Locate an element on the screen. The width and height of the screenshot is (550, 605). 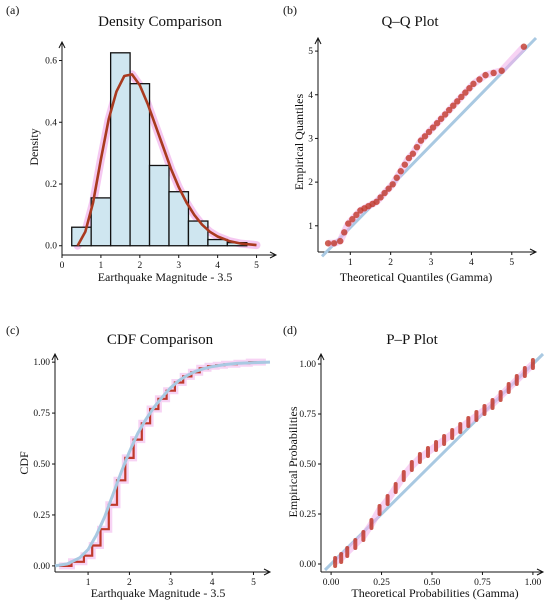
y-tick-label-qq: 4 is located at coordinates (310, 96).